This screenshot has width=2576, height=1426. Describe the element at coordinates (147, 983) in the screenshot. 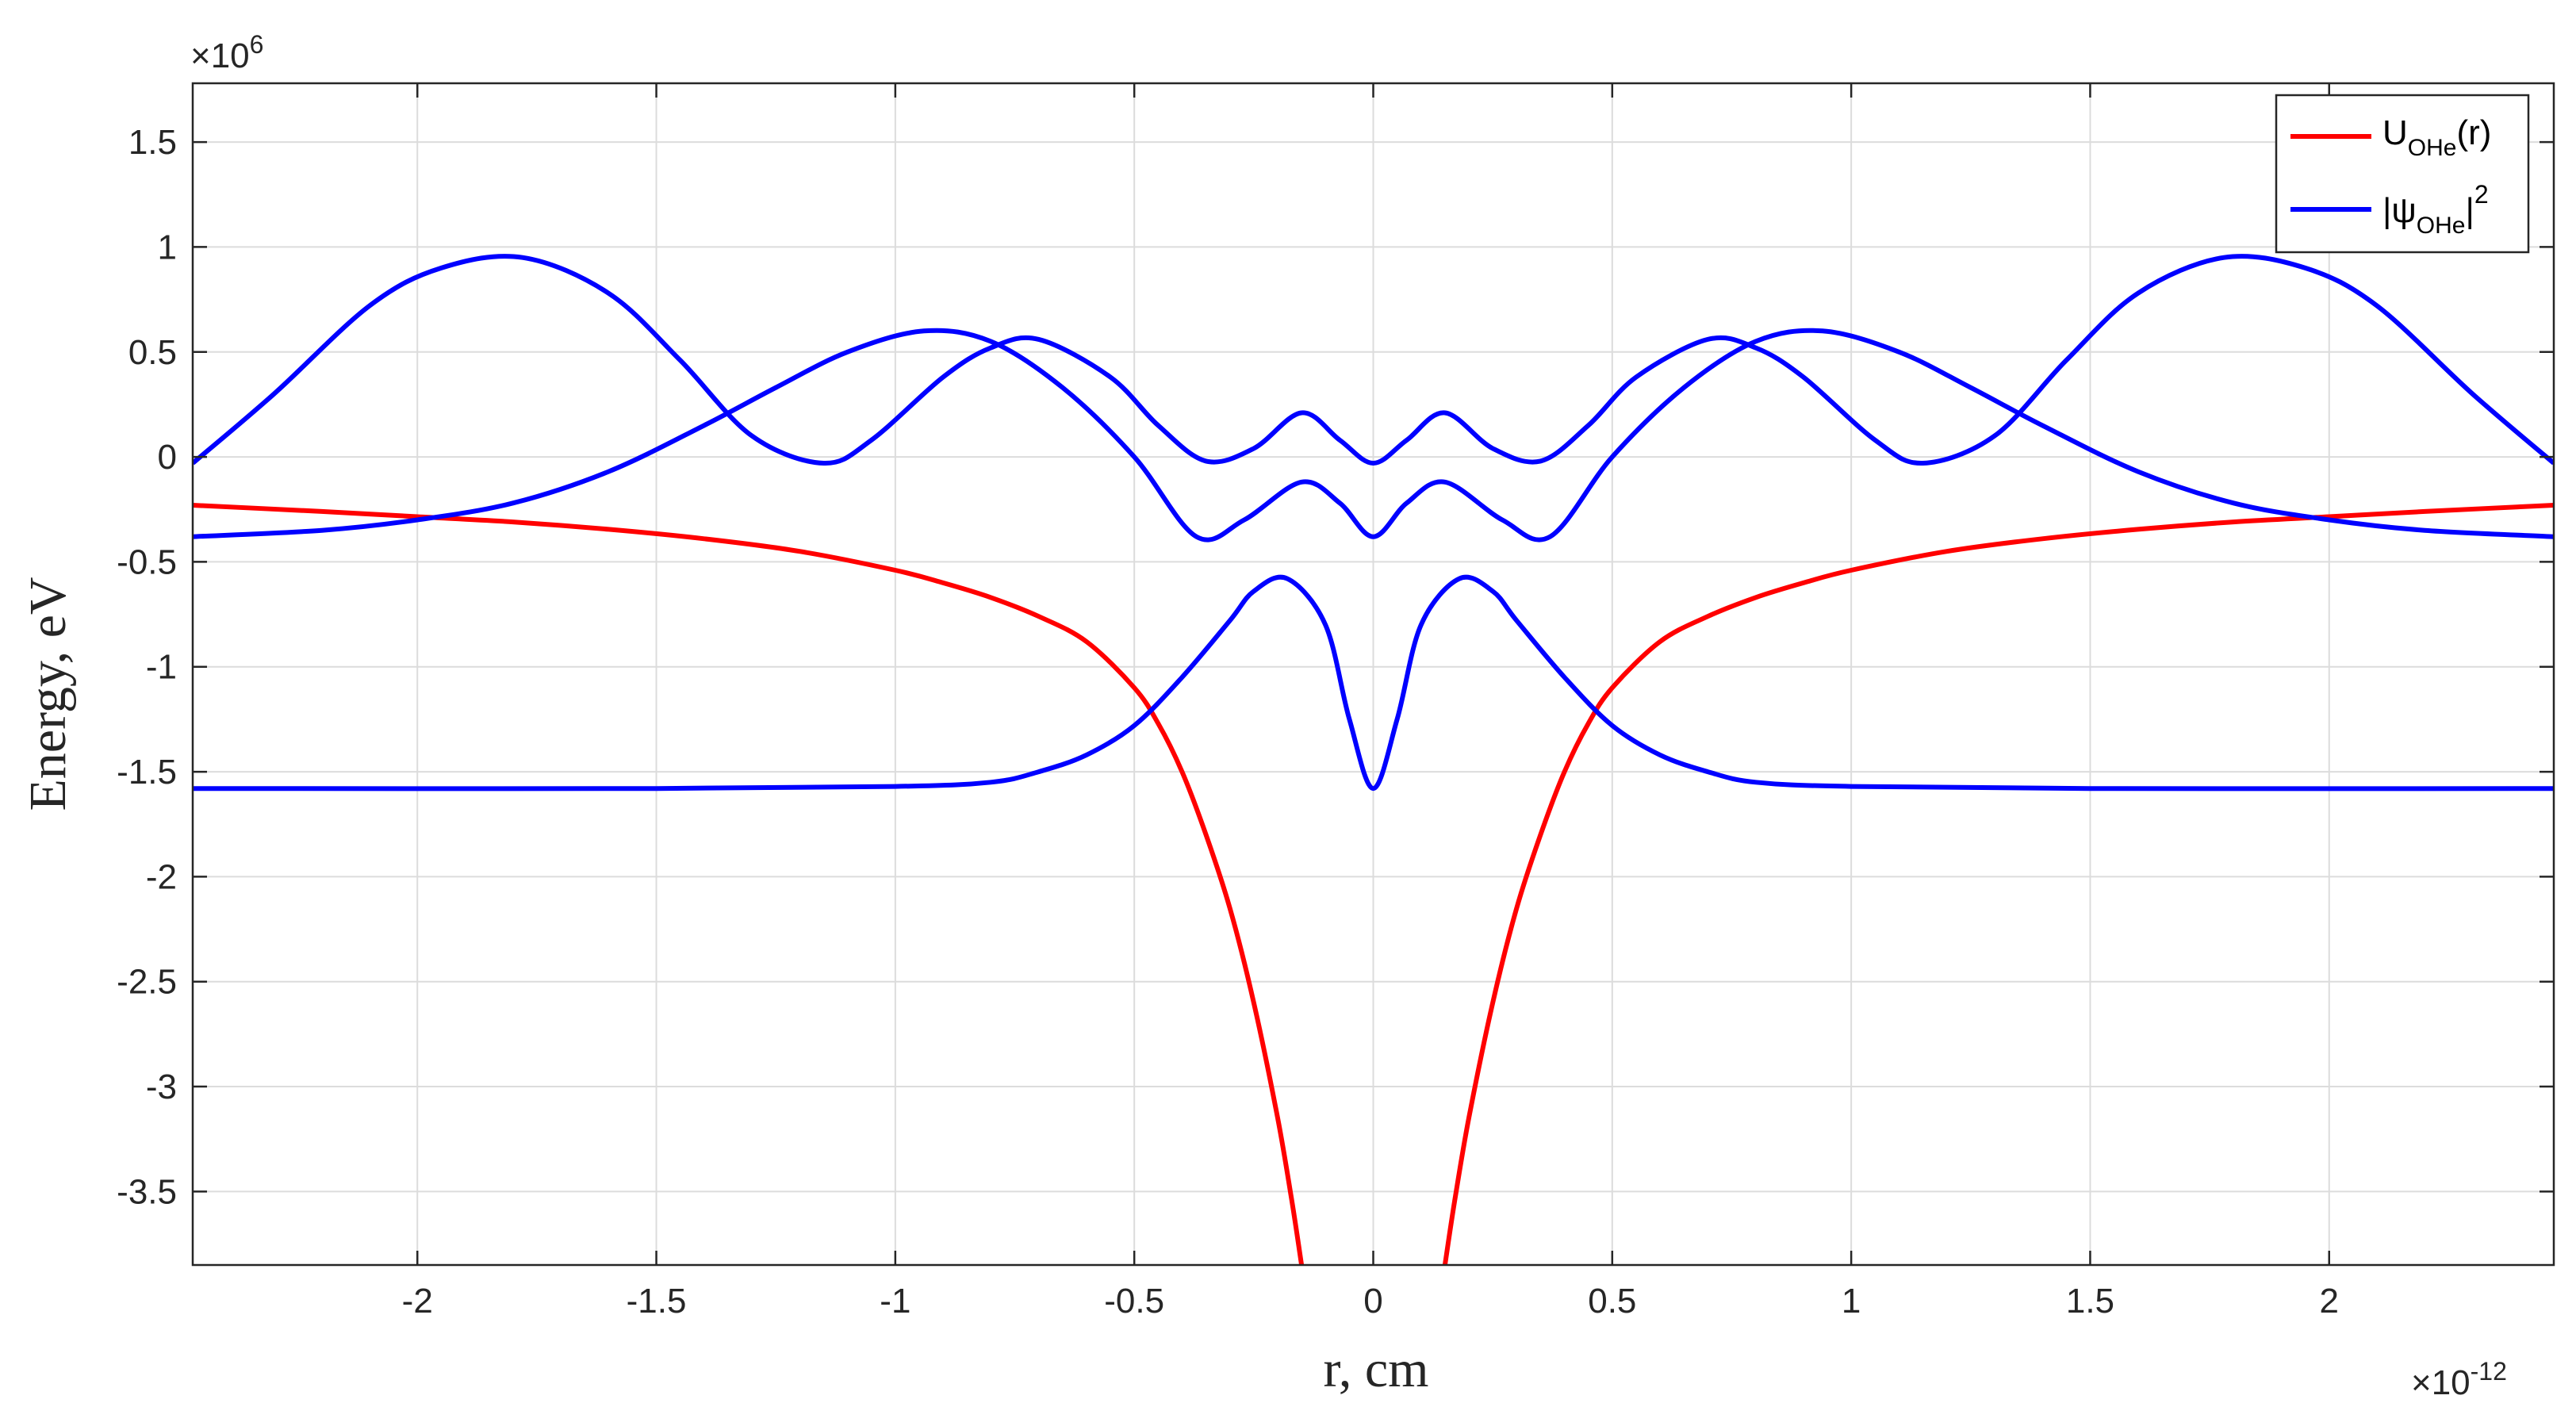

I see `y-tick-label: -2.5` at that location.